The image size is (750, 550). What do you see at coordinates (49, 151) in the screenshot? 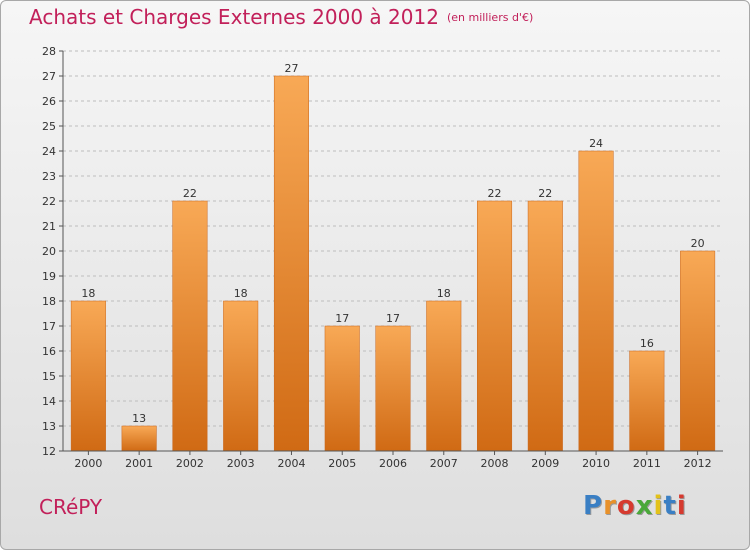
I see `y-tick-label: 24` at bounding box center [49, 151].